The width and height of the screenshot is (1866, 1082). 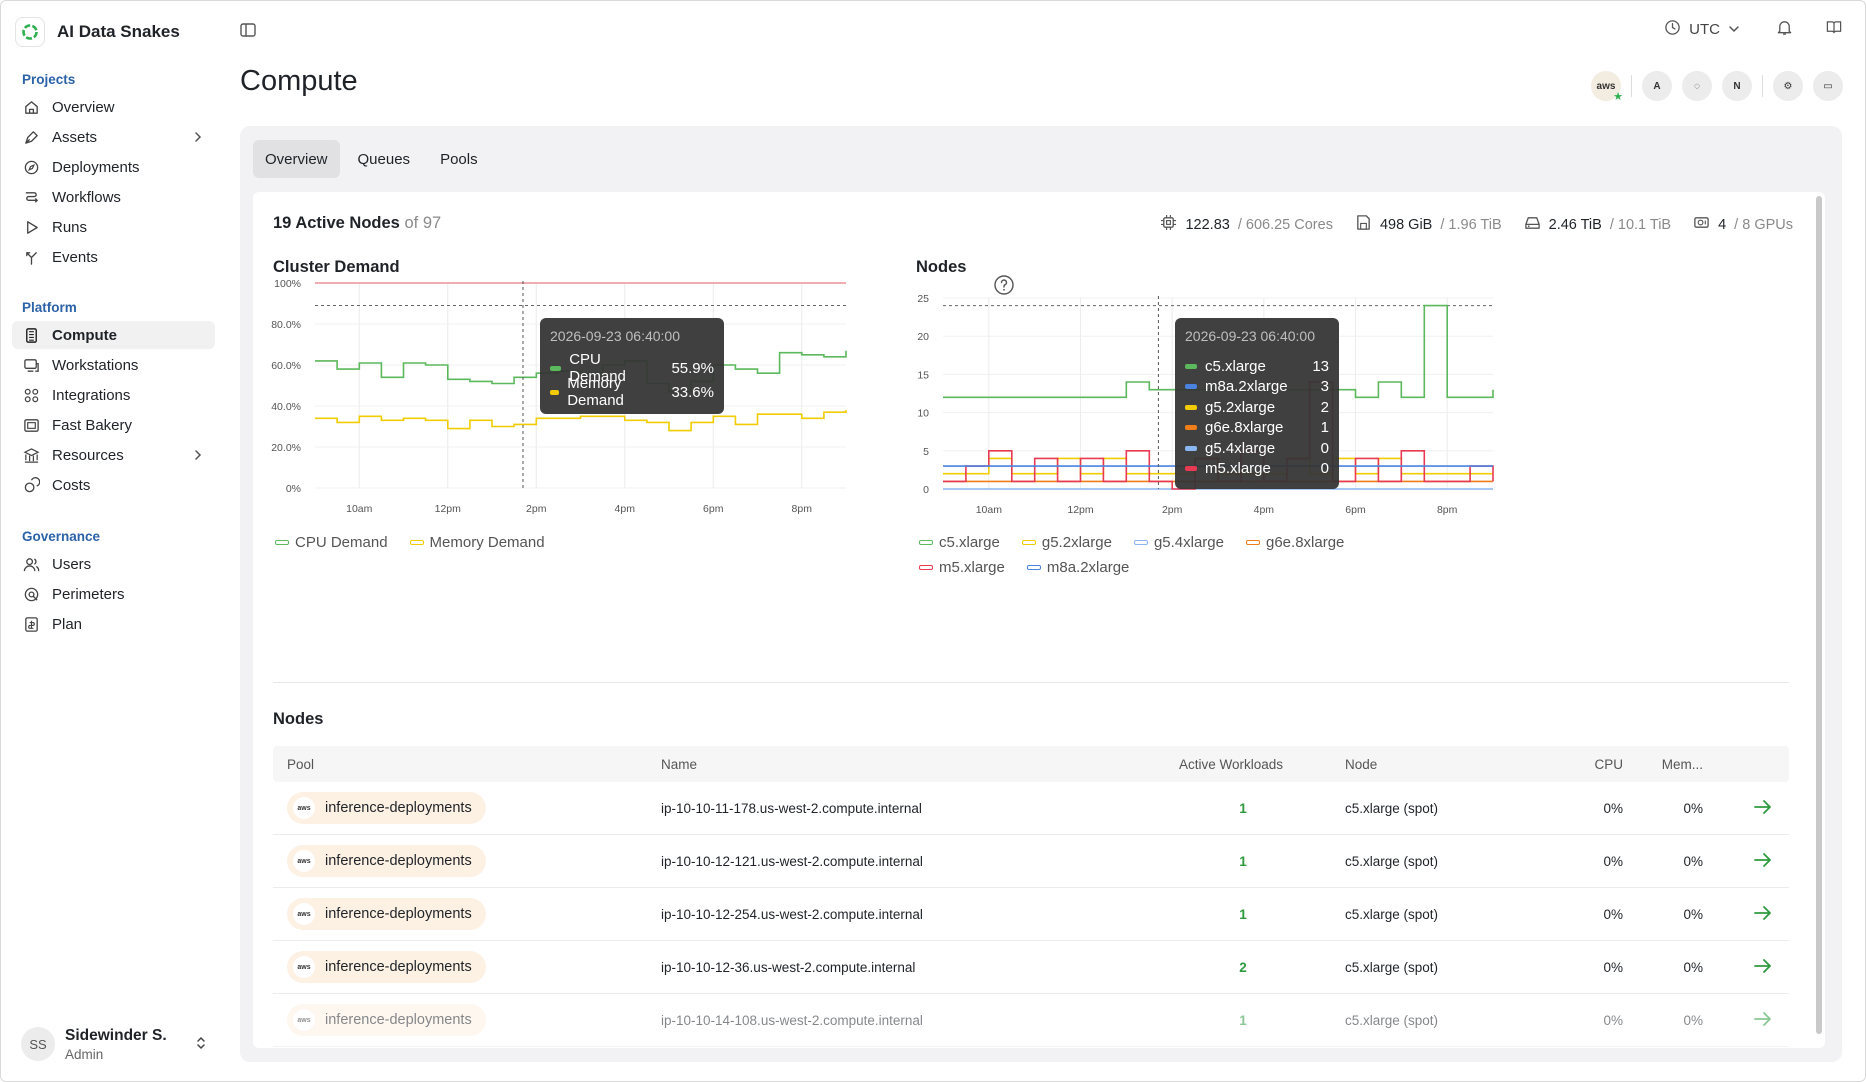 I want to click on tooltip-row: m8a.2xlarge 3, so click(x=1257, y=387).